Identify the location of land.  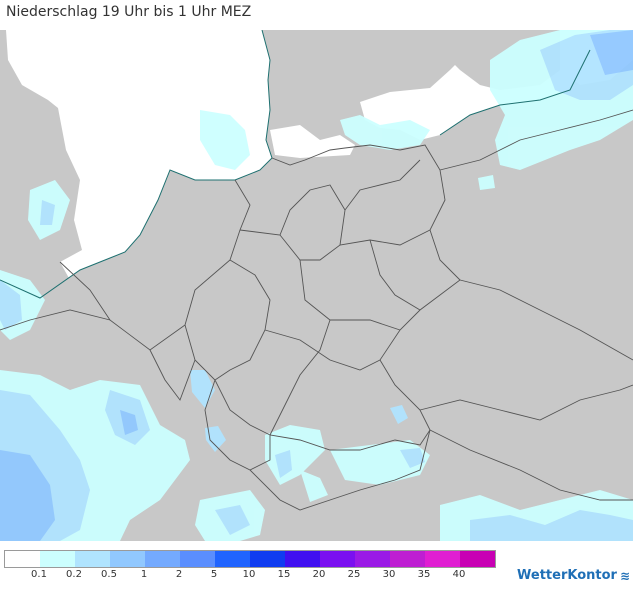
(41, 165).